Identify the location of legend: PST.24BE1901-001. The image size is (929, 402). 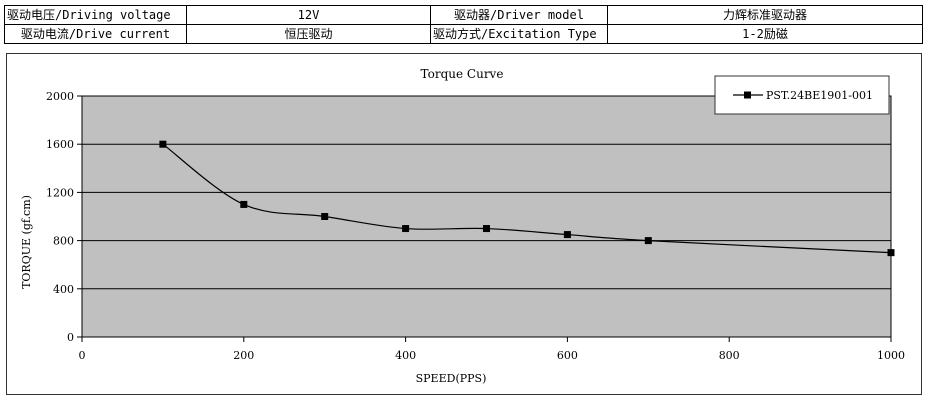
(802, 95).